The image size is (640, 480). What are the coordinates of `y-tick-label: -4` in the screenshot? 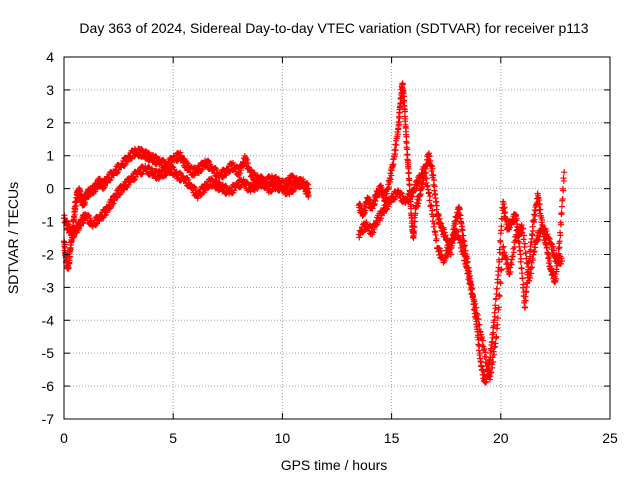 It's located at (48, 320).